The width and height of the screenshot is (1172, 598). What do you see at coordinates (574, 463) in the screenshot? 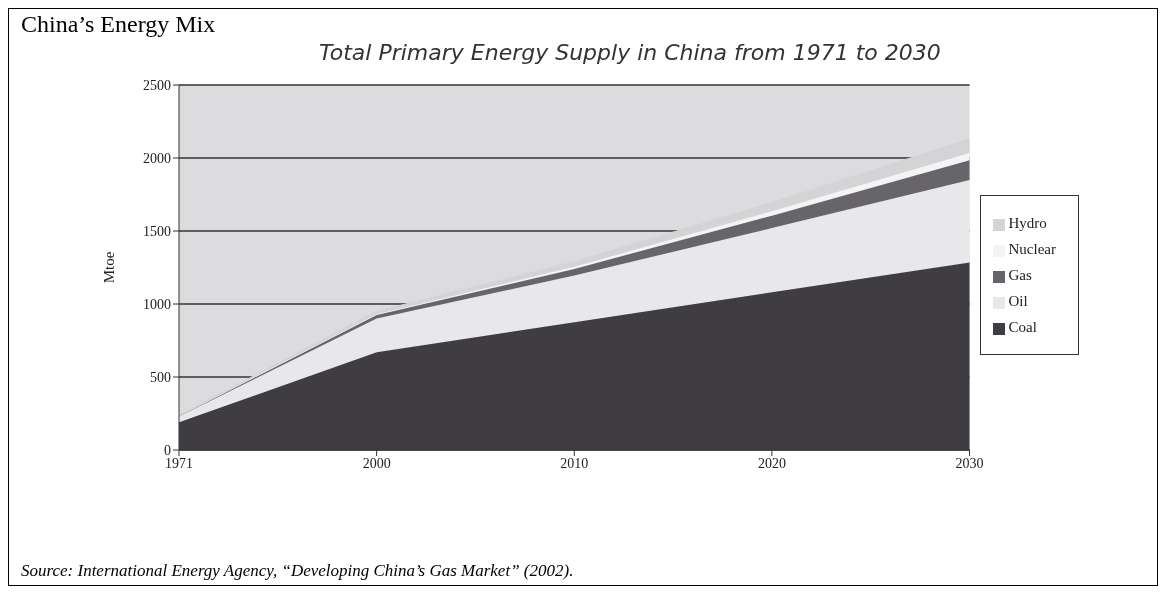
I see `x-tick-label: 2010` at bounding box center [574, 463].